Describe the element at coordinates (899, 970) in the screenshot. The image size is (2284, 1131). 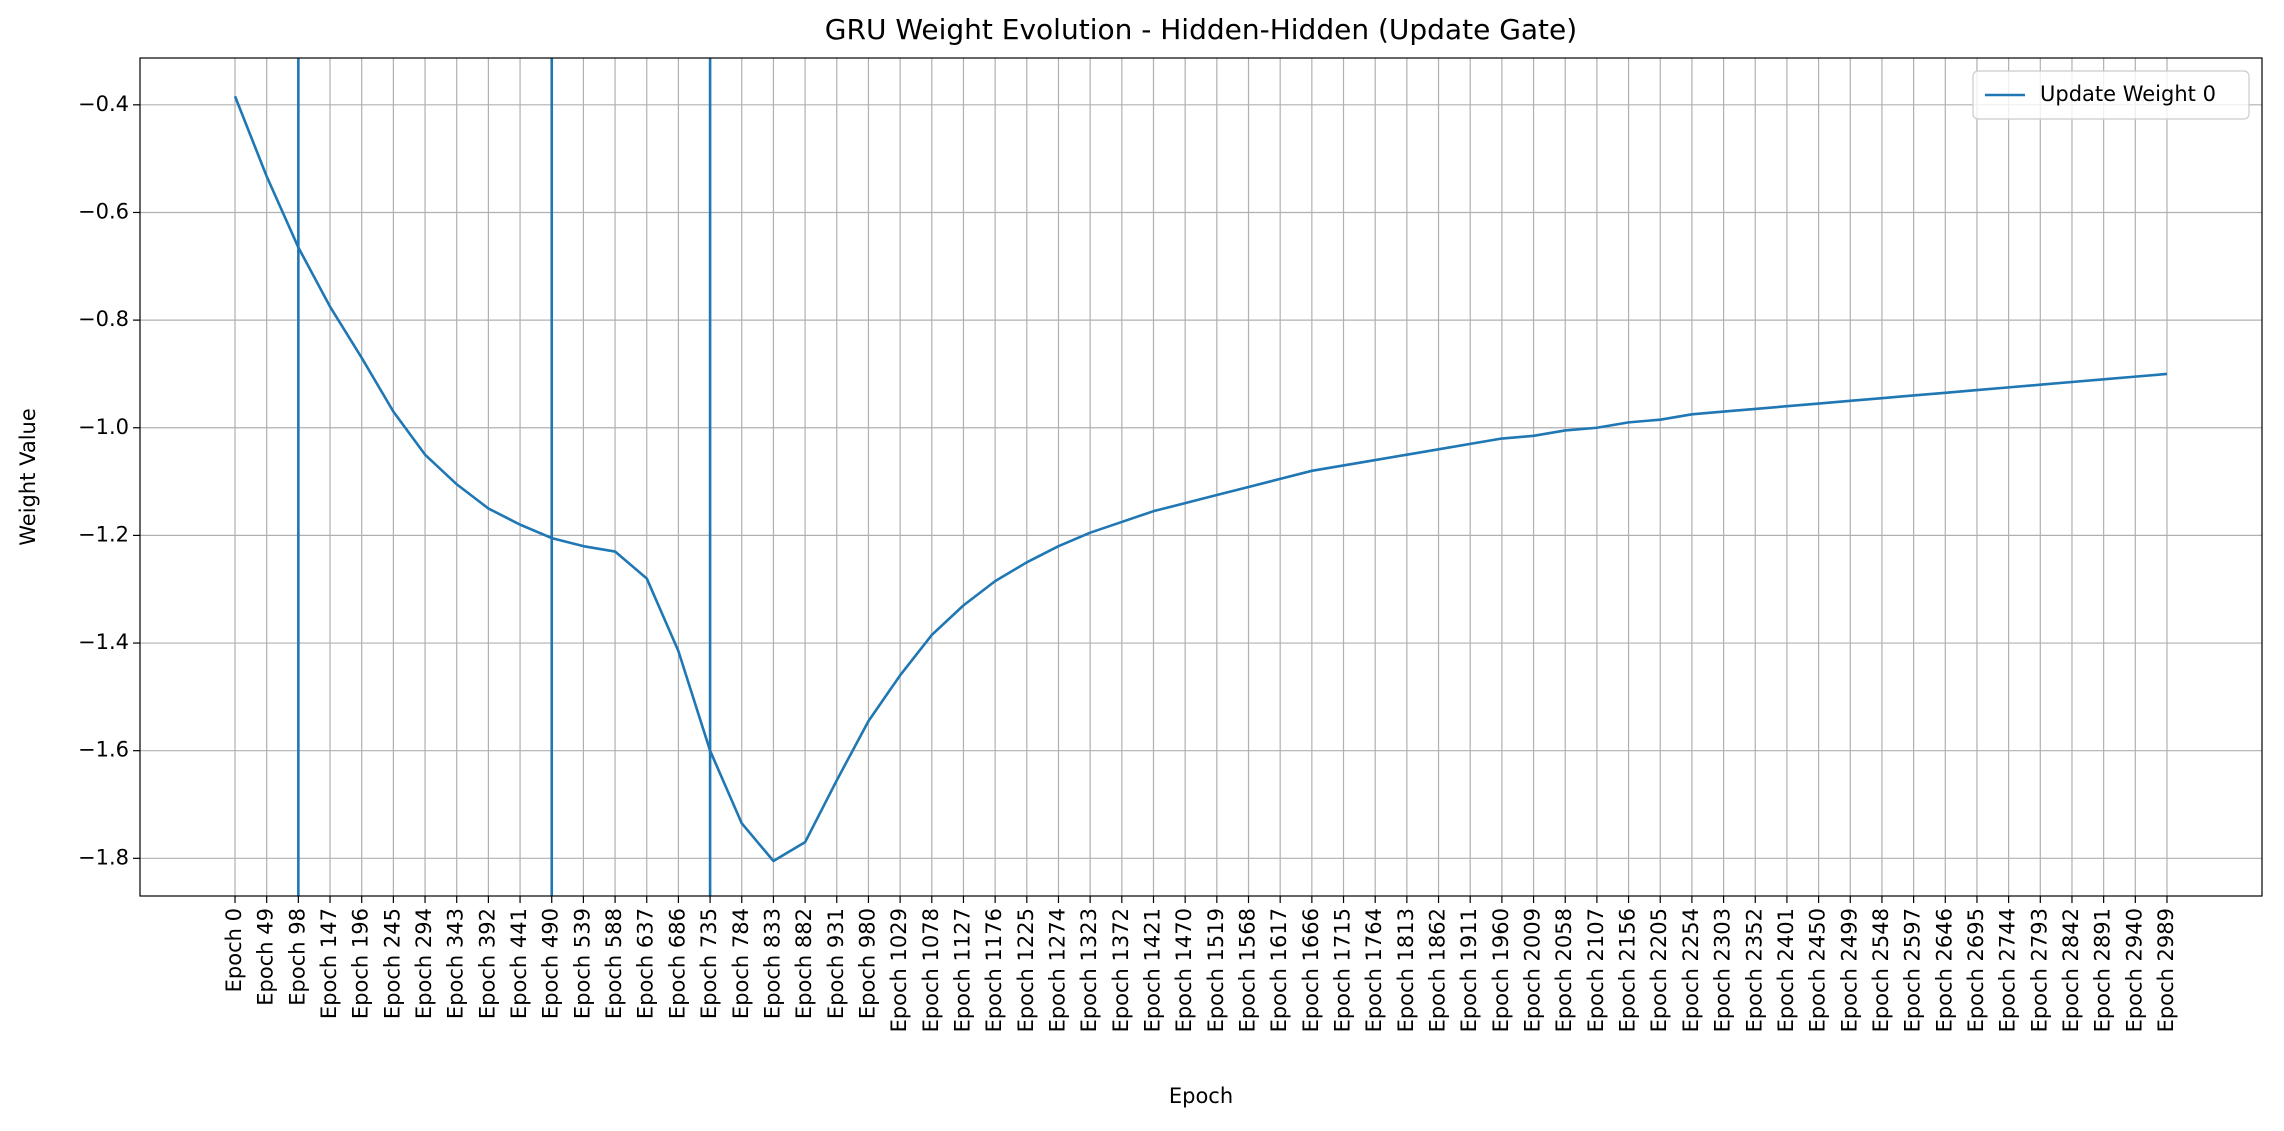
I see `x-tick-label: Epoch 1029` at that location.